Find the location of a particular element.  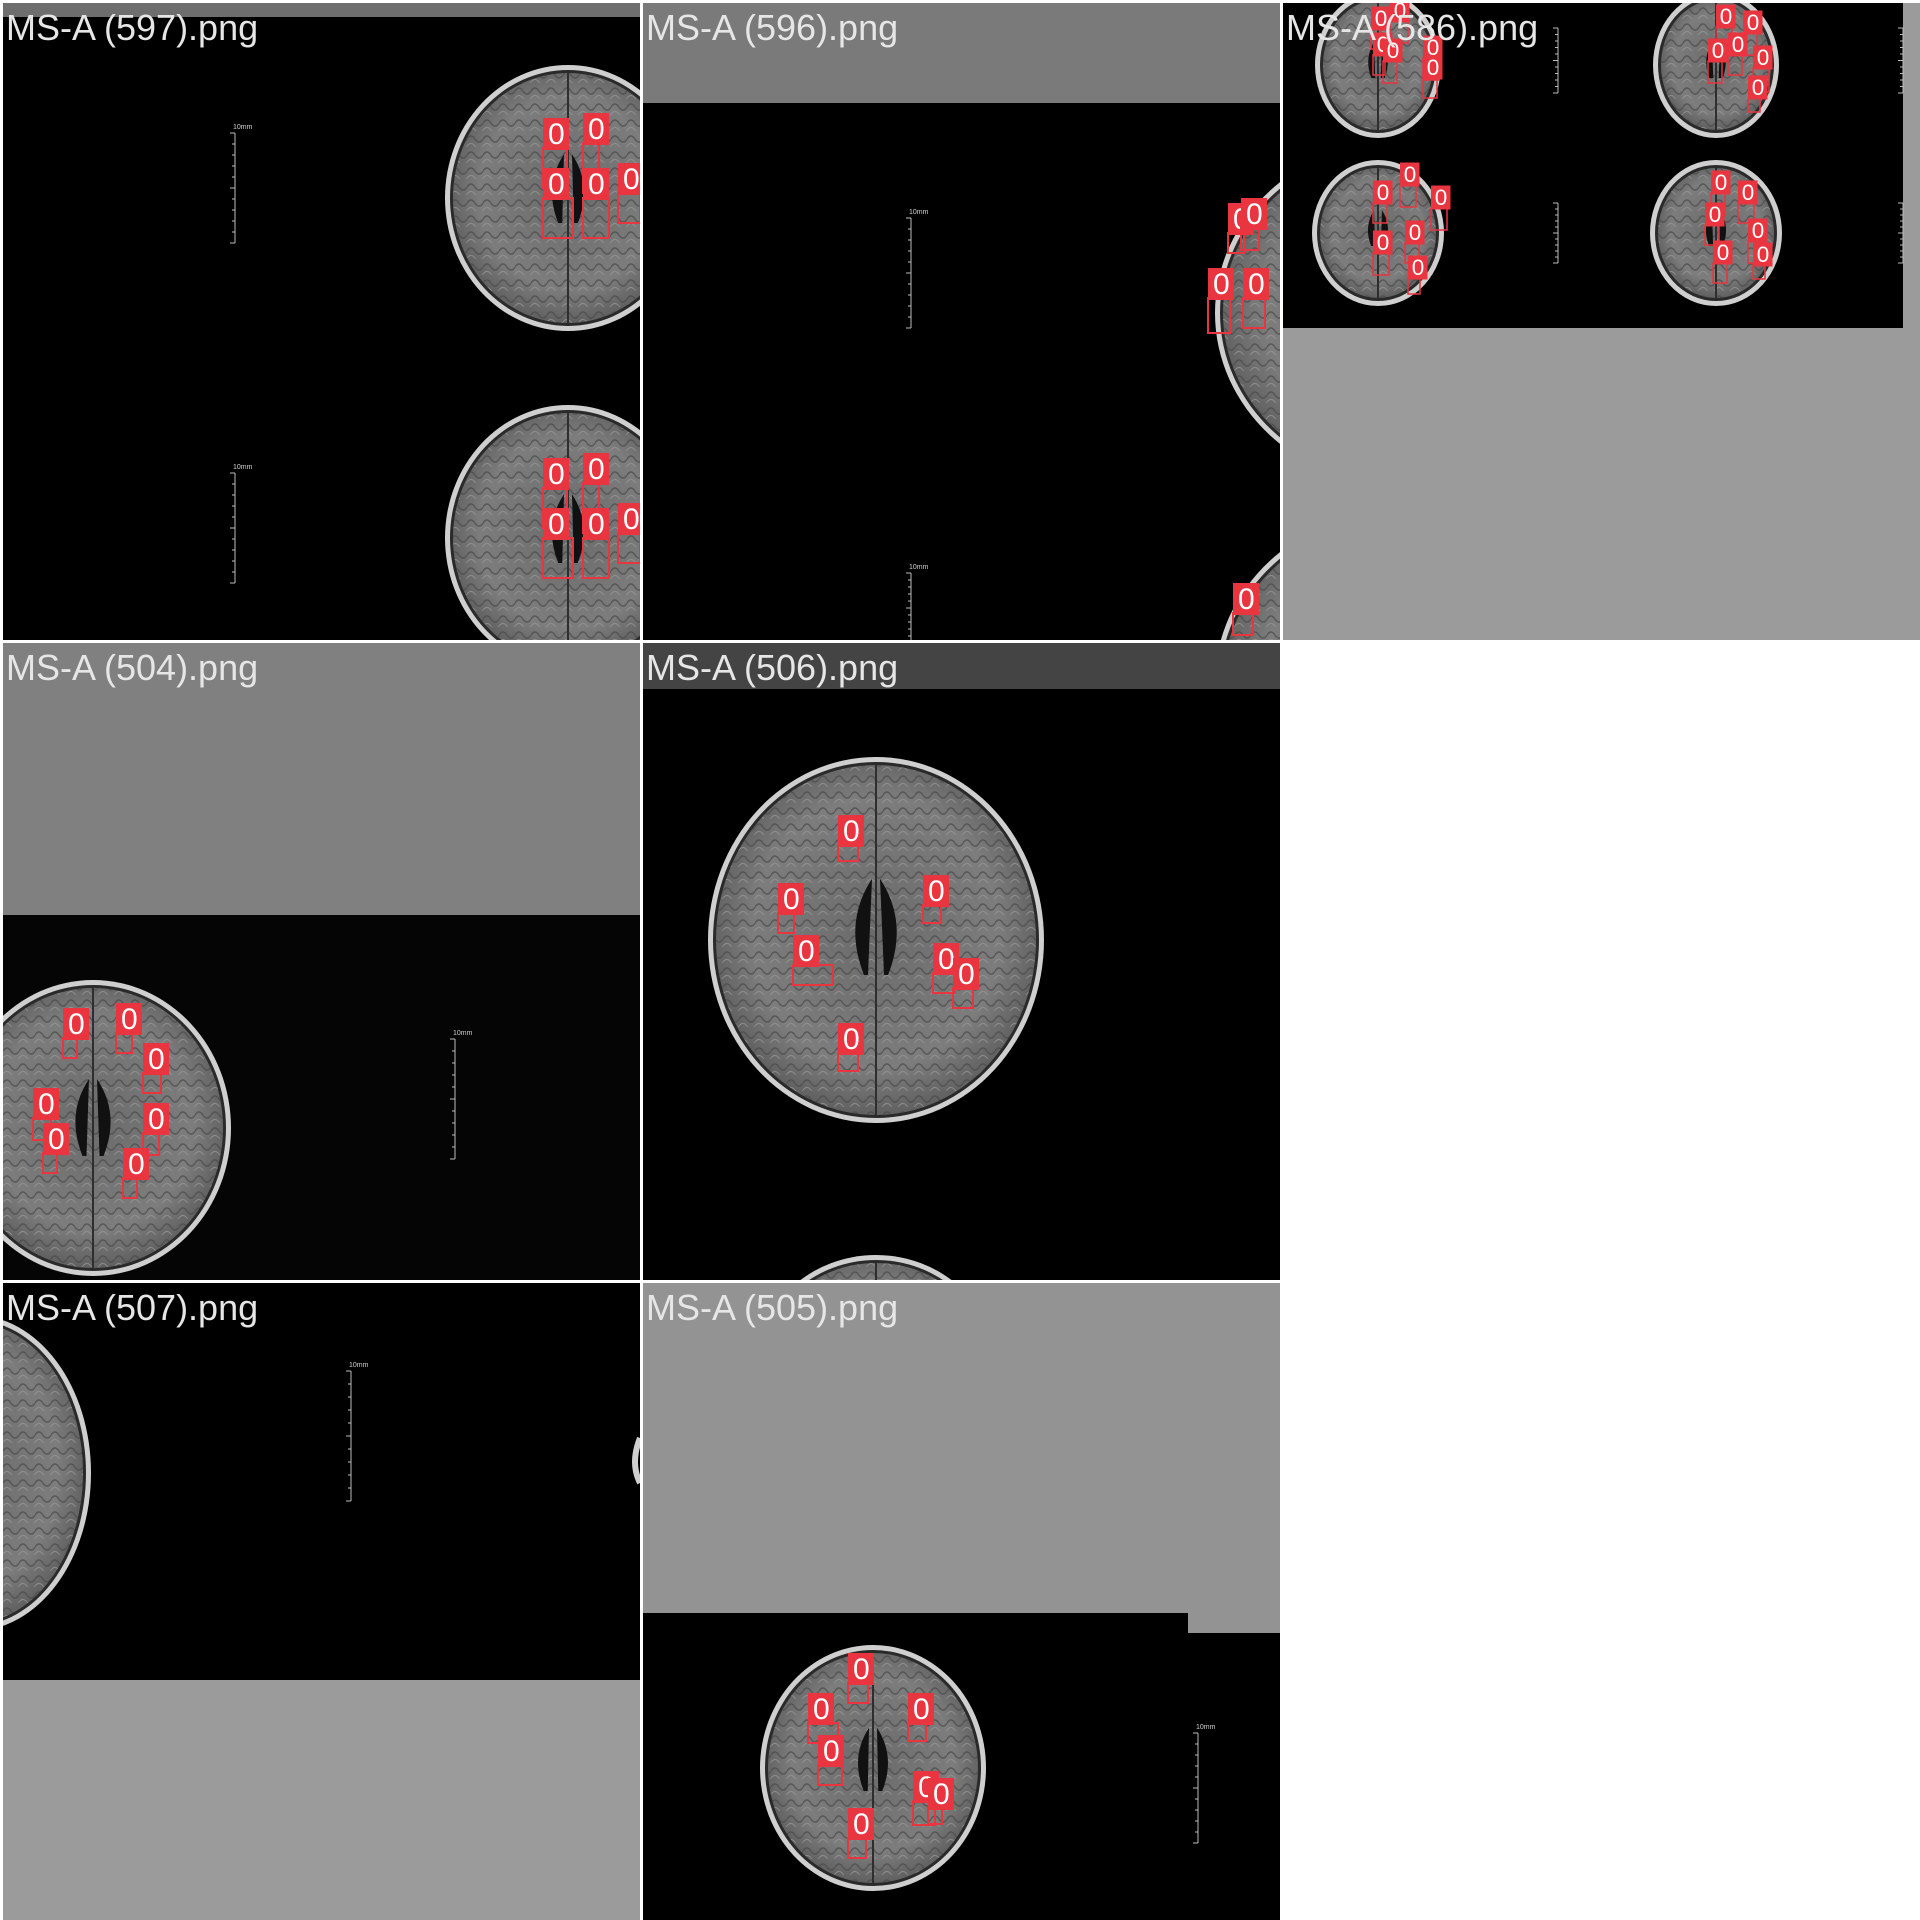

brain-edge is located at coordinates (636, 1460).